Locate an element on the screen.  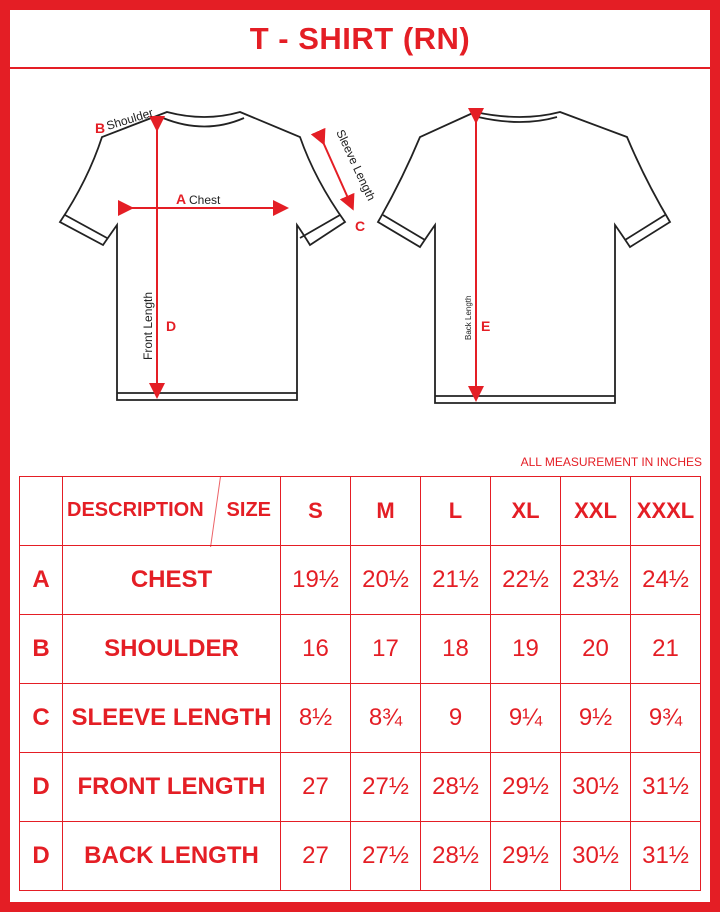
back-length-label: Back Length is located at coordinates (468, 318).